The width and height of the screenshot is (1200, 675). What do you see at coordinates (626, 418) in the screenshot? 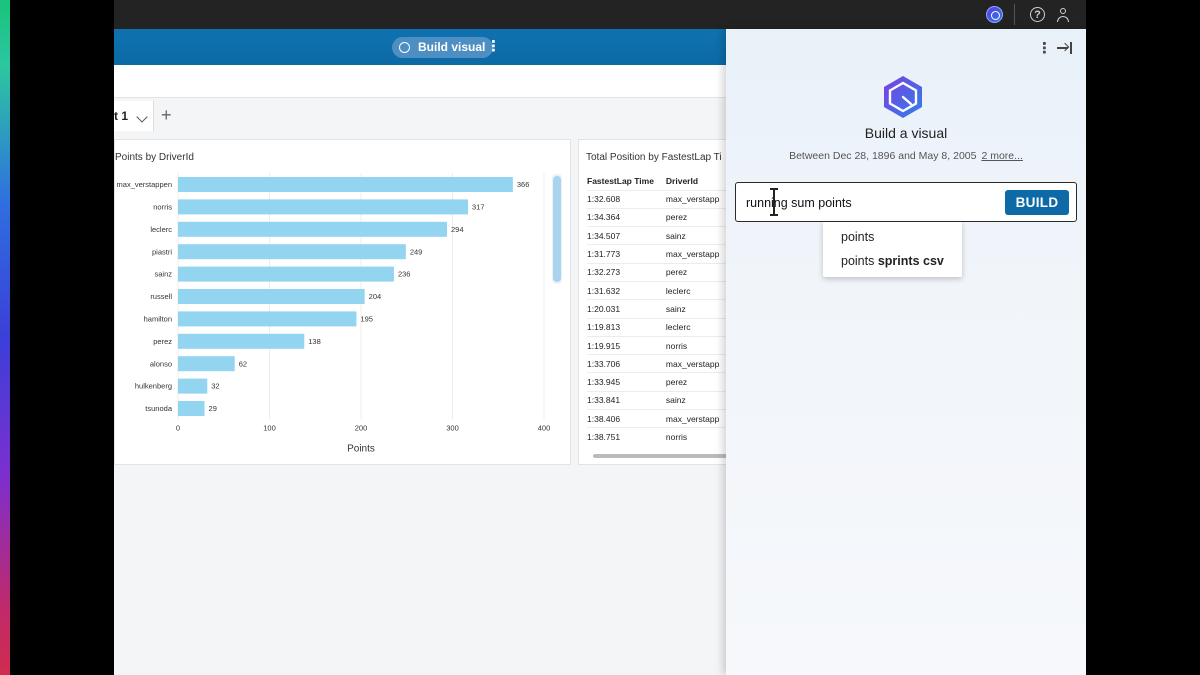
I see `table-cell: 1:38.406` at bounding box center [626, 418].